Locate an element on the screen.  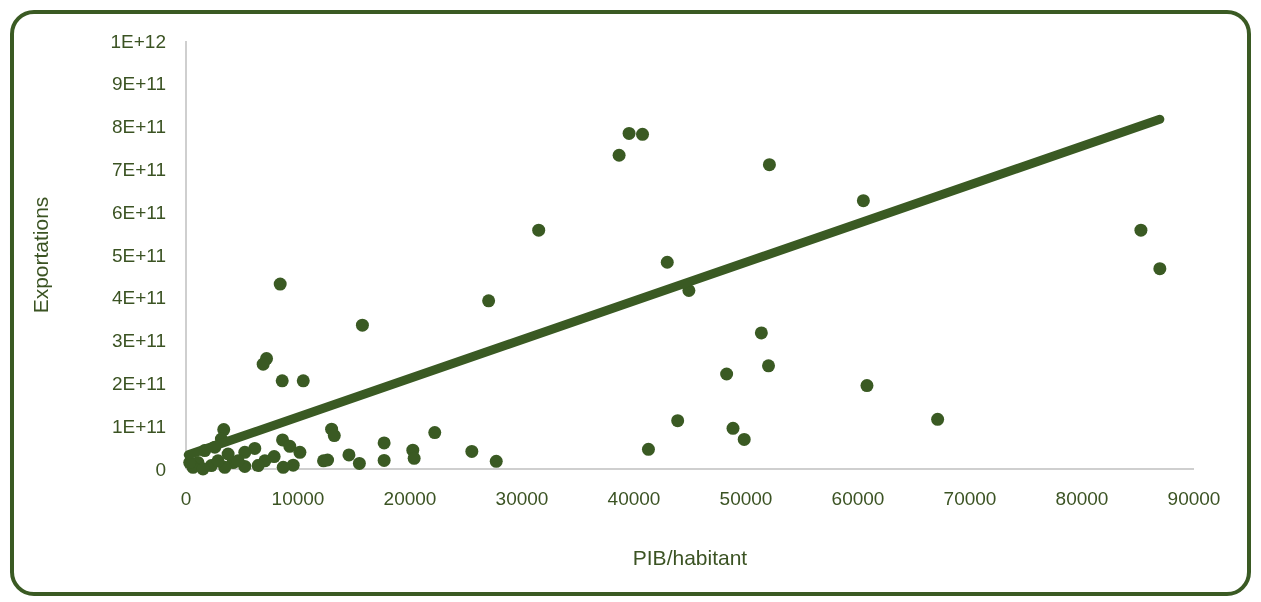
x-tick-label: 70000 is located at coordinates (970, 498).